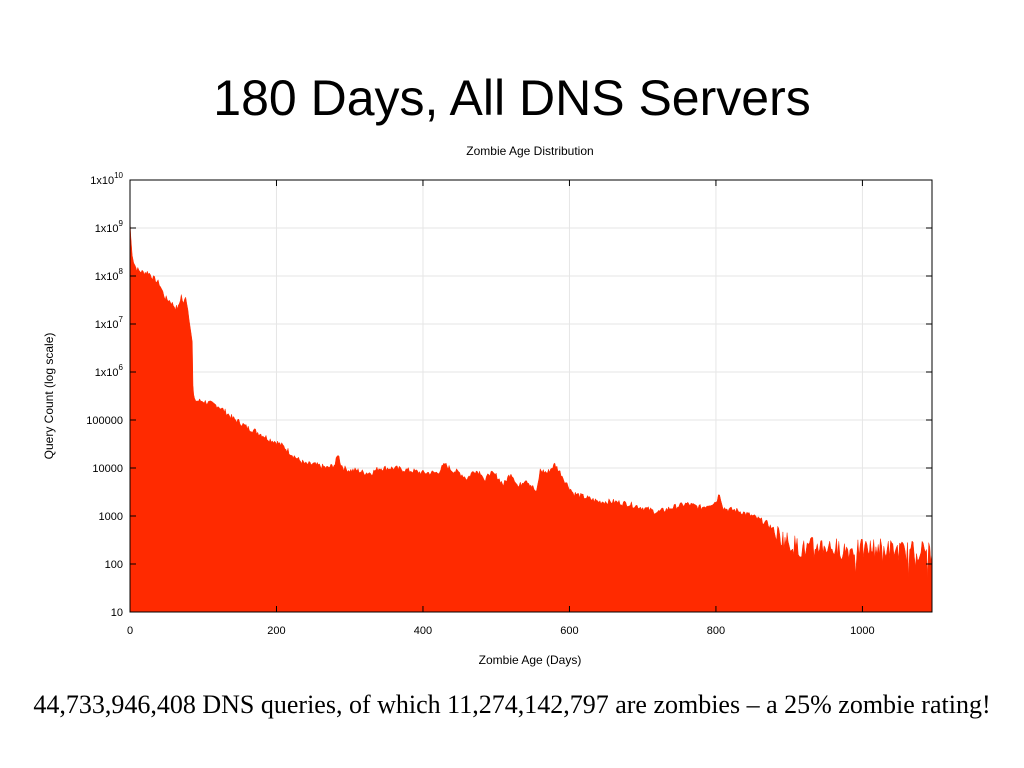  I want to click on y-tick-exponent: 7, so click(121, 319).